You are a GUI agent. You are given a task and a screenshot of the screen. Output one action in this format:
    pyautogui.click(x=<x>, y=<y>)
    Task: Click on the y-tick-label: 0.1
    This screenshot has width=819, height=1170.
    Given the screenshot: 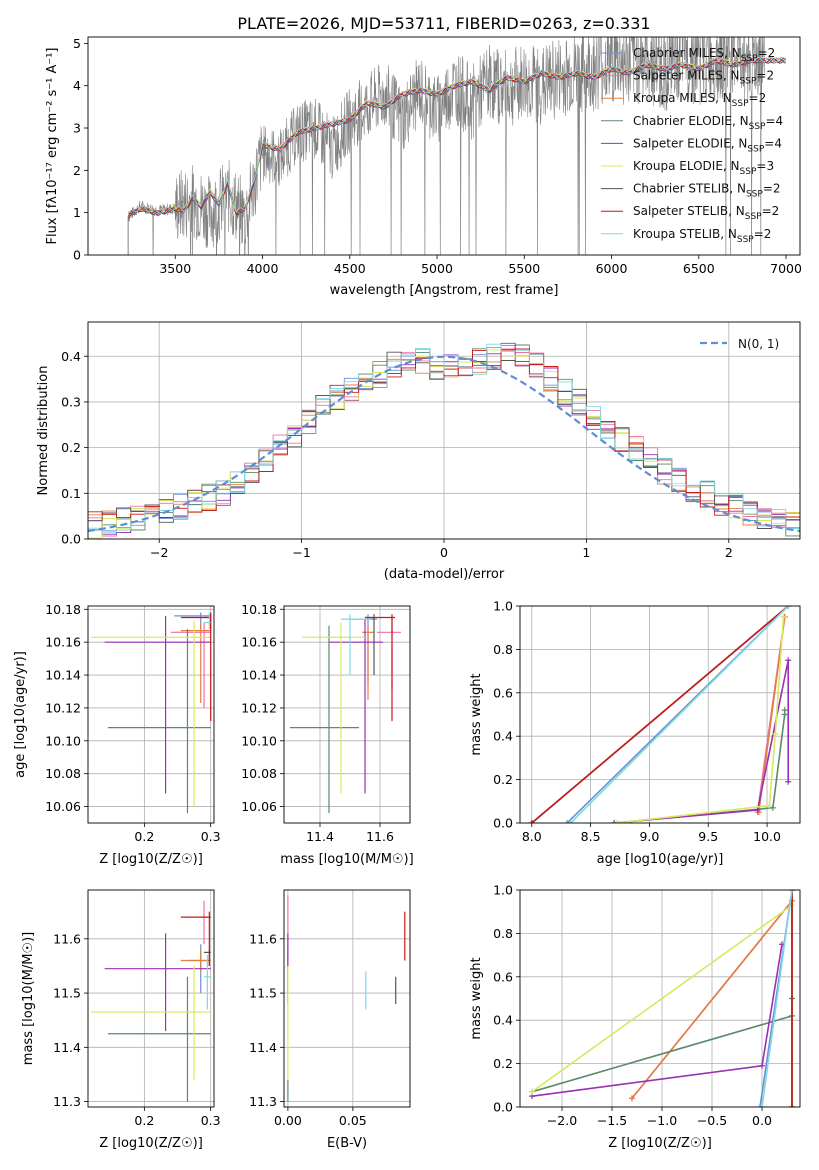 What is the action you would take?
    pyautogui.click(x=71, y=493)
    